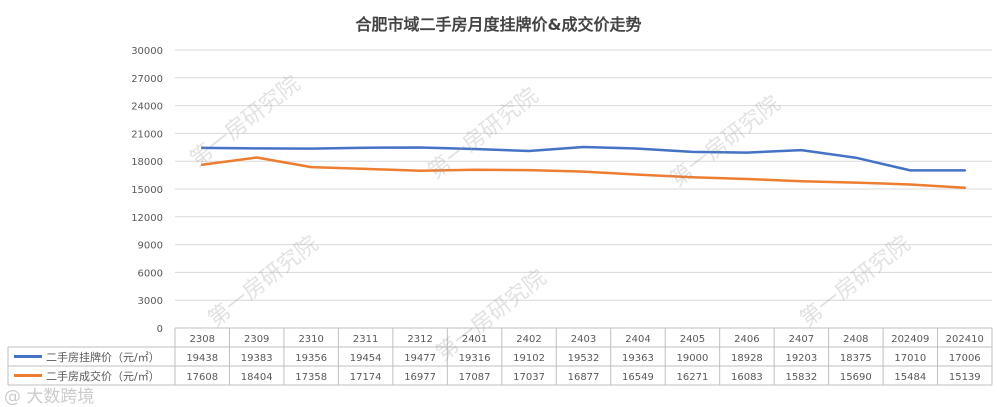  Describe the element at coordinates (475, 358) in the screenshot. I see `data-label: 19316` at that location.